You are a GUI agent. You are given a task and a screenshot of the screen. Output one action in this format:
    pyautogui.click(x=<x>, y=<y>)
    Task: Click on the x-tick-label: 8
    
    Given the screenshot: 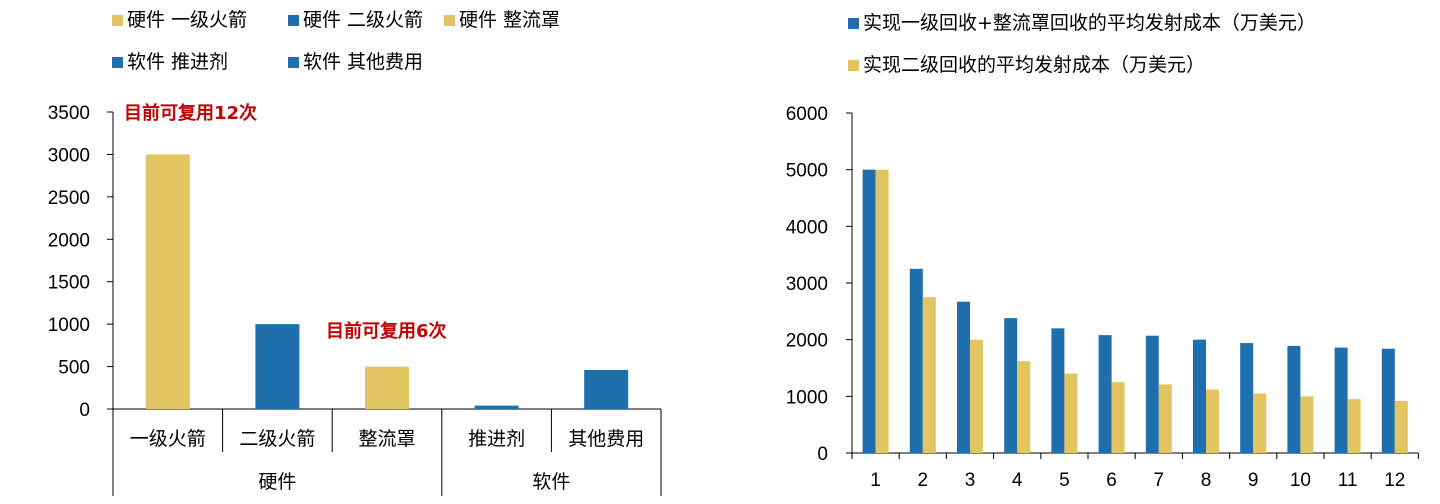 What is the action you would take?
    pyautogui.click(x=1206, y=480)
    